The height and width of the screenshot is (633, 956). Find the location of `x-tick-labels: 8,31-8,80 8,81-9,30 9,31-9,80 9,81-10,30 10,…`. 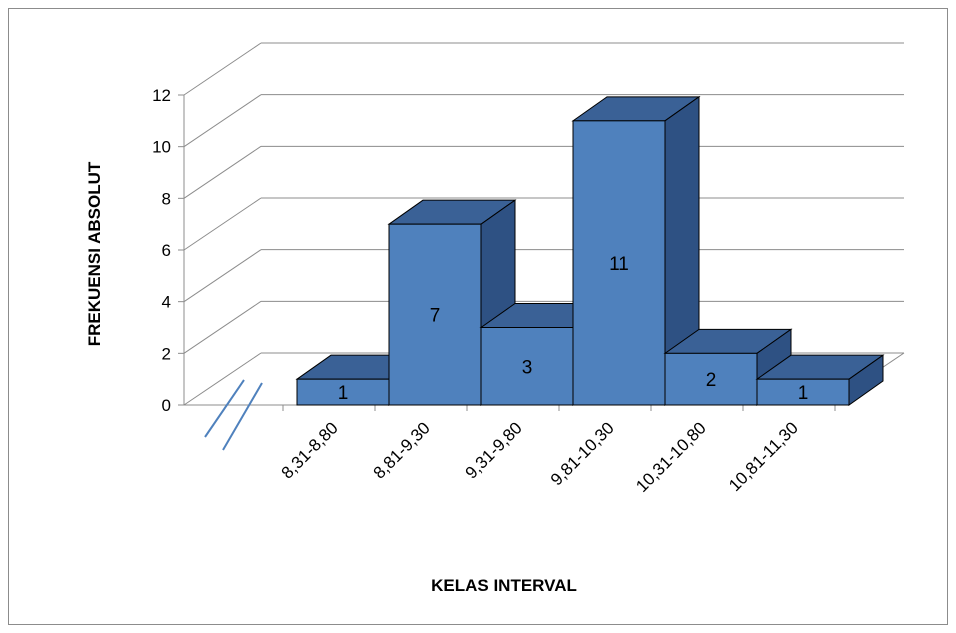

x-tick-labels: 8,31-8,80 8,81-9,30 9,31-9,80 9,81-10,30 10,… is located at coordinates (540, 457).